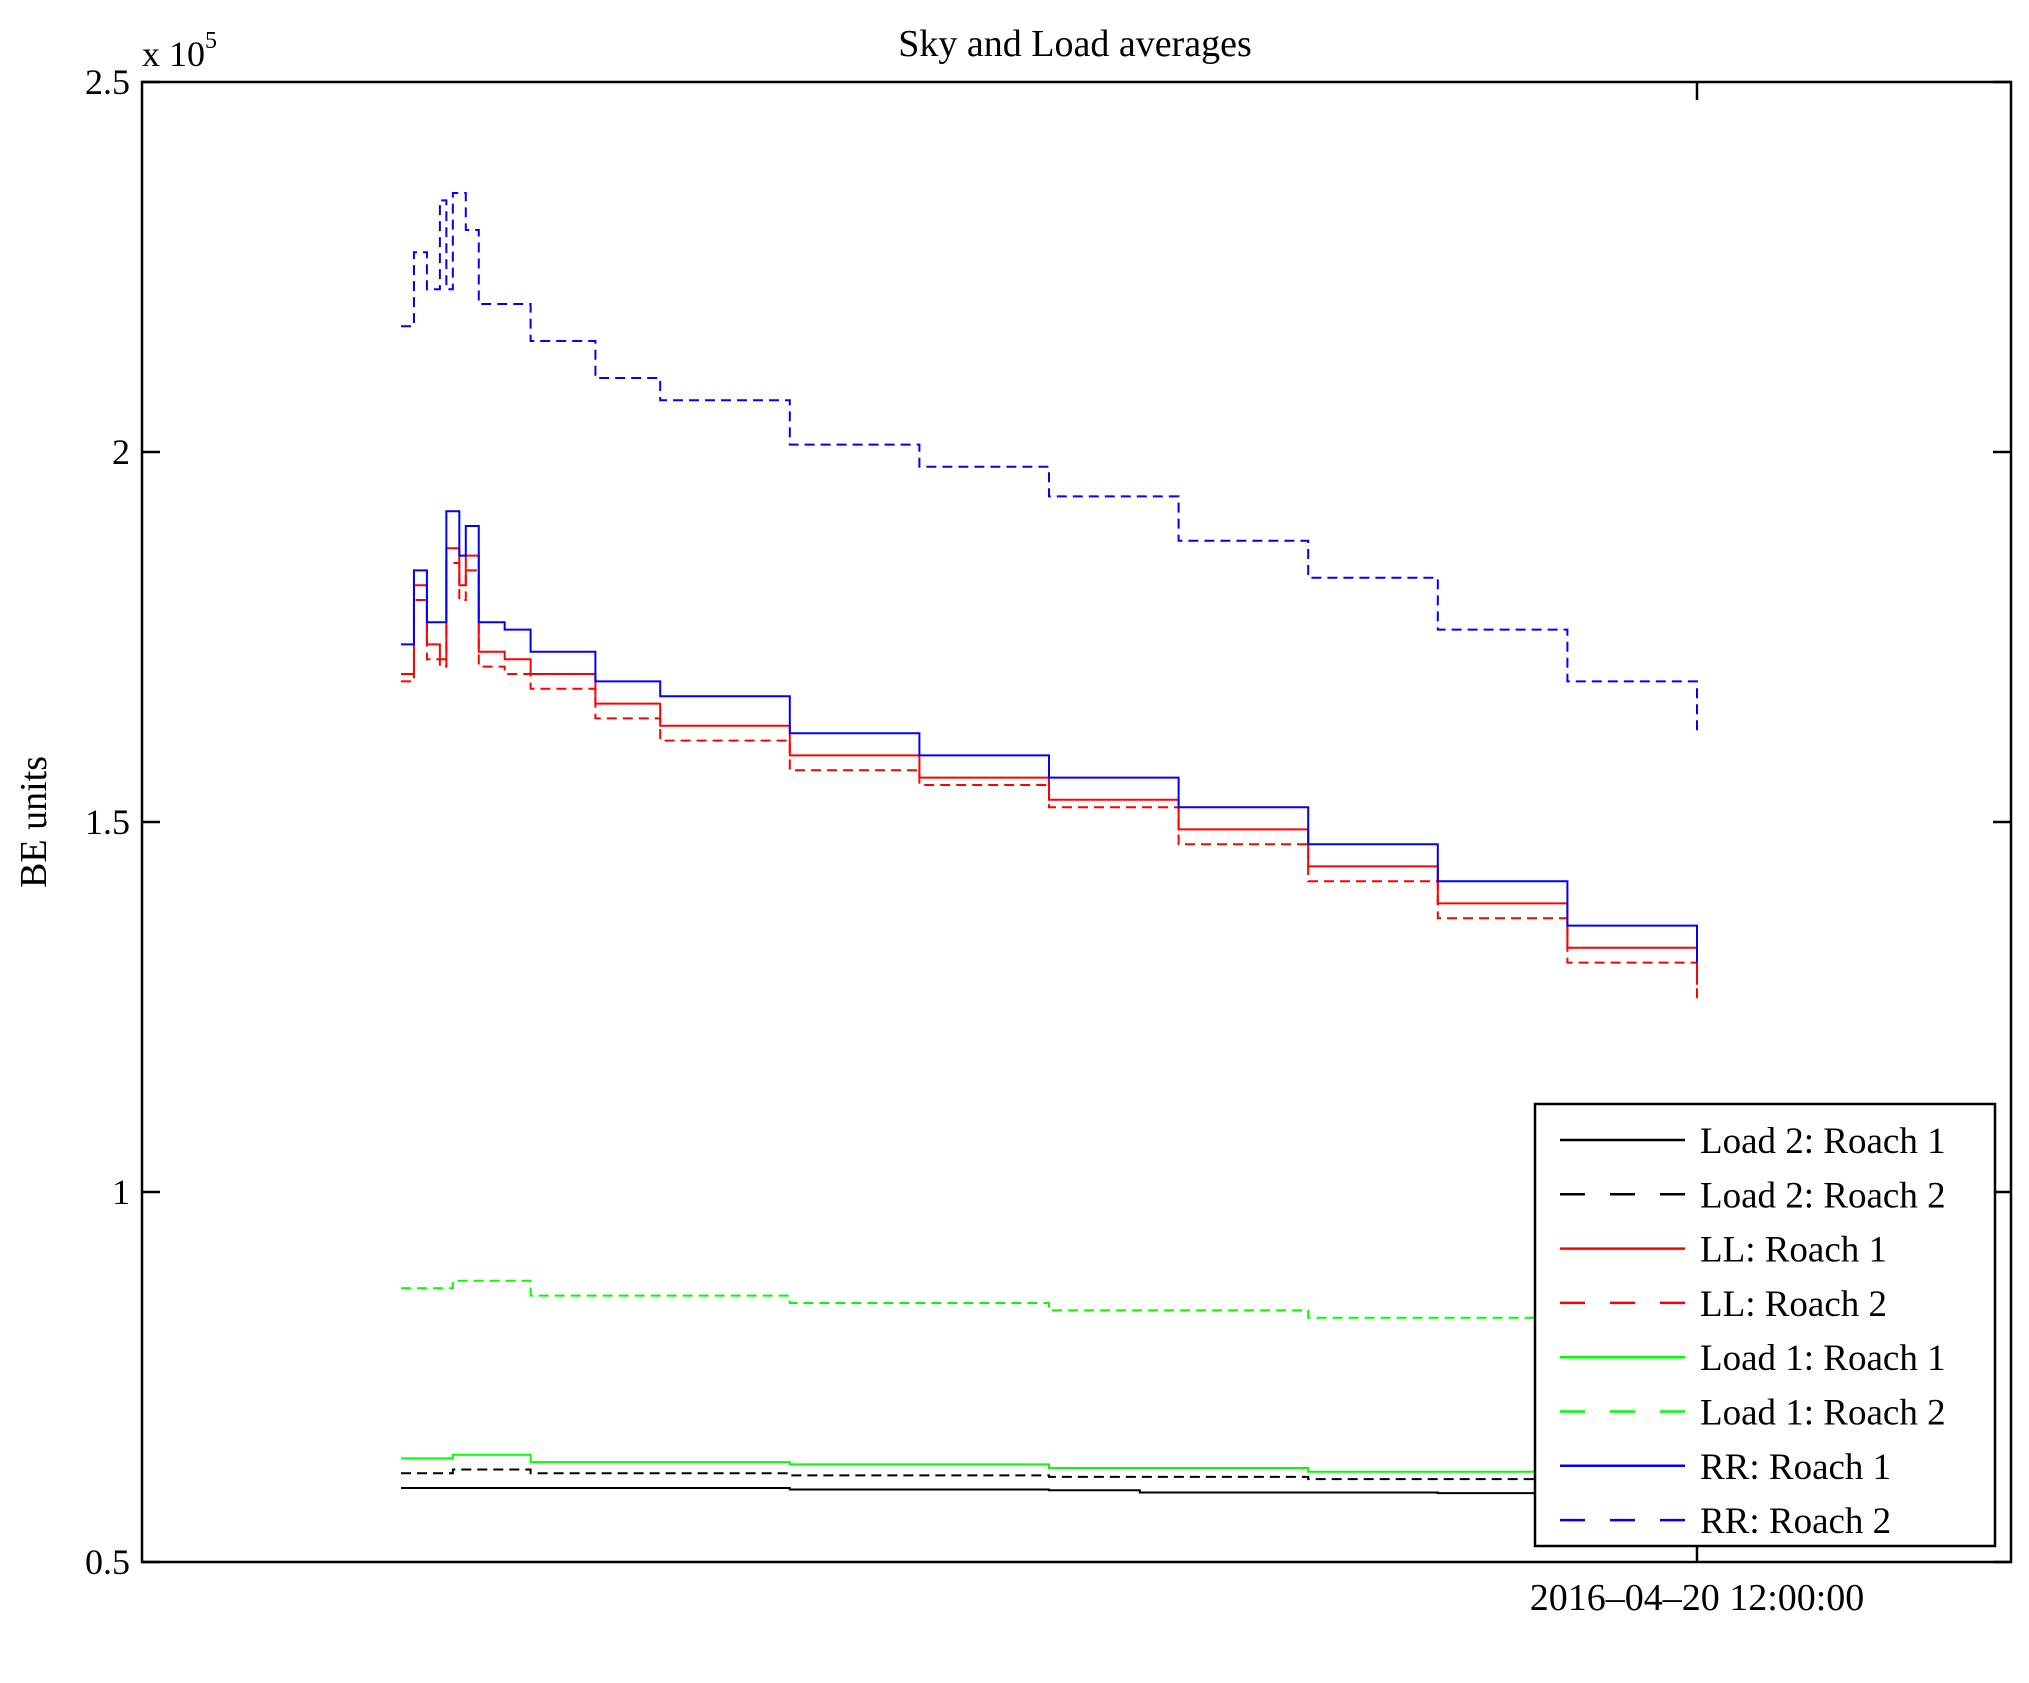 This screenshot has height=1683, width=2029. What do you see at coordinates (107, 82) in the screenshot?
I see `y-tick-label: 2.5` at bounding box center [107, 82].